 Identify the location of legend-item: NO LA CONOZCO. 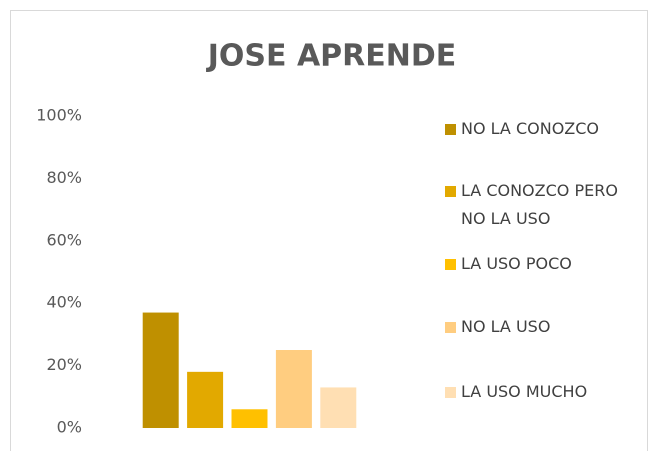
(545, 129).